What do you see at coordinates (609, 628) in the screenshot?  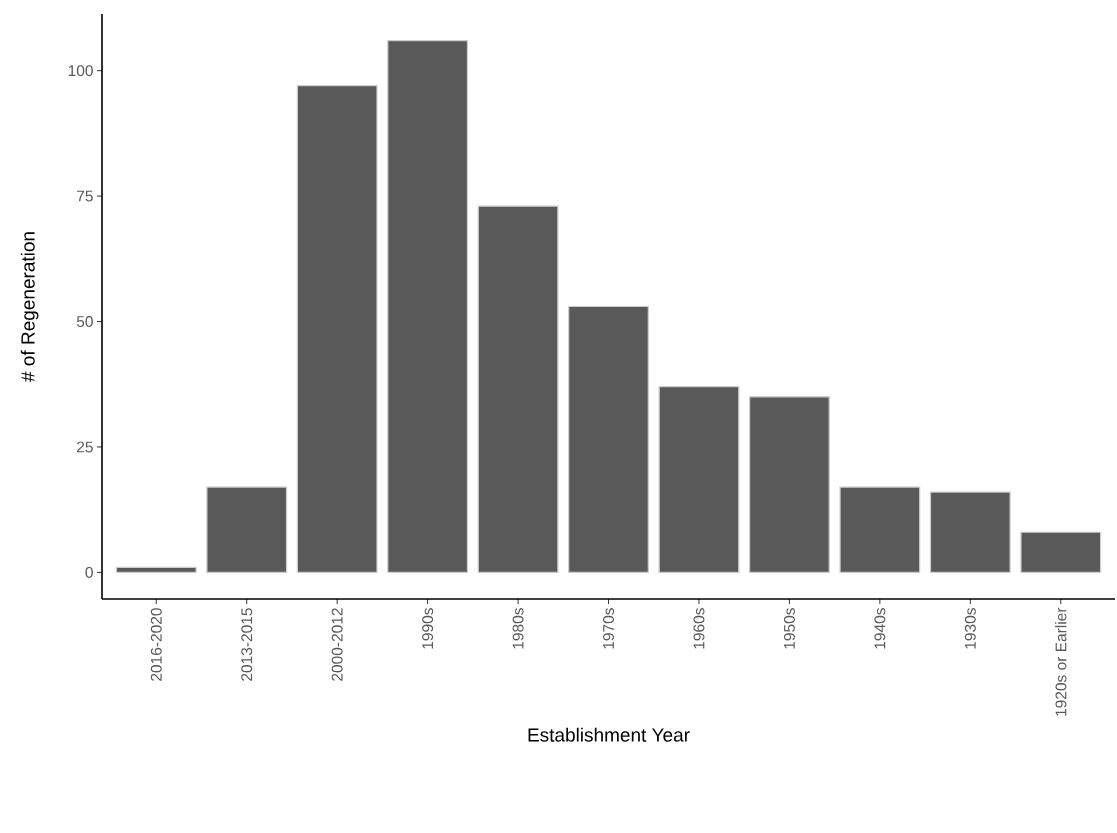 I see `x-tick-label: 1970s` at bounding box center [609, 628].